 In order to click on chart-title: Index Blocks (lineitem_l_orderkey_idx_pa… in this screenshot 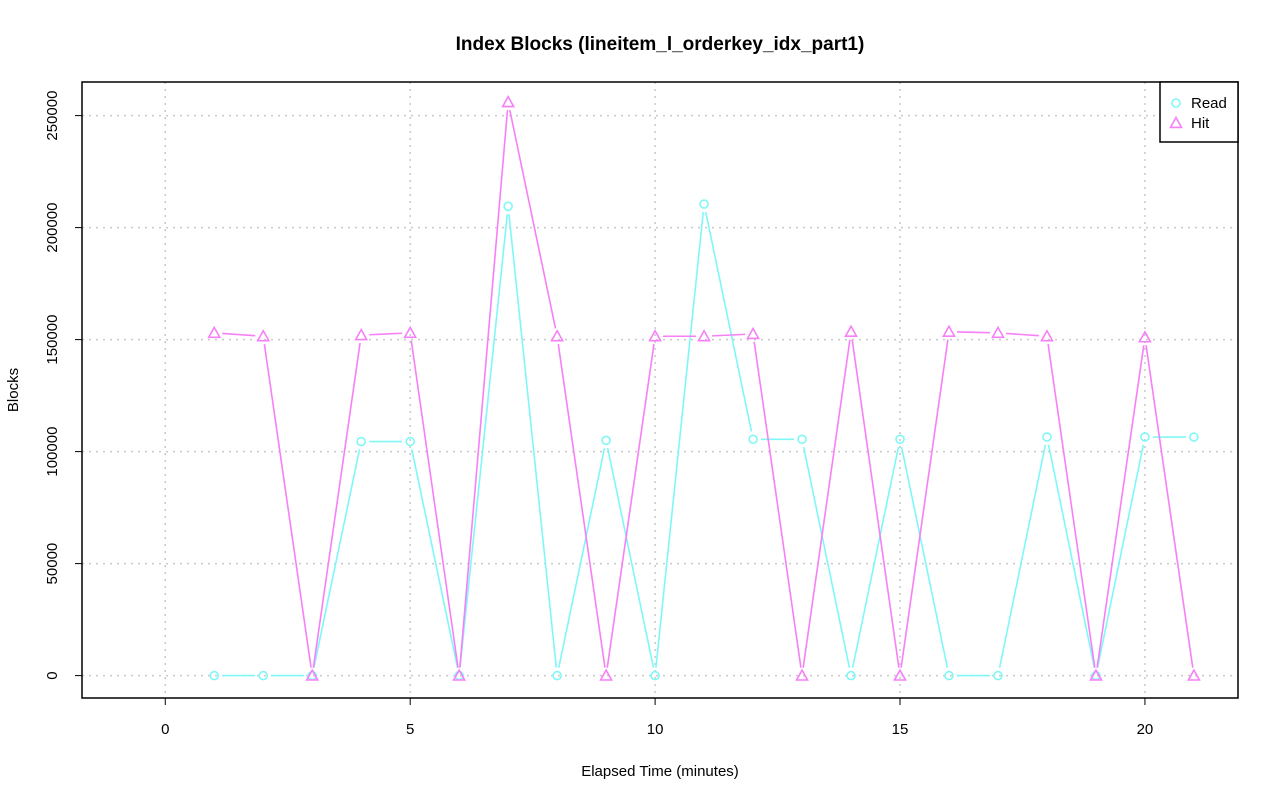, I will do `click(660, 44)`.